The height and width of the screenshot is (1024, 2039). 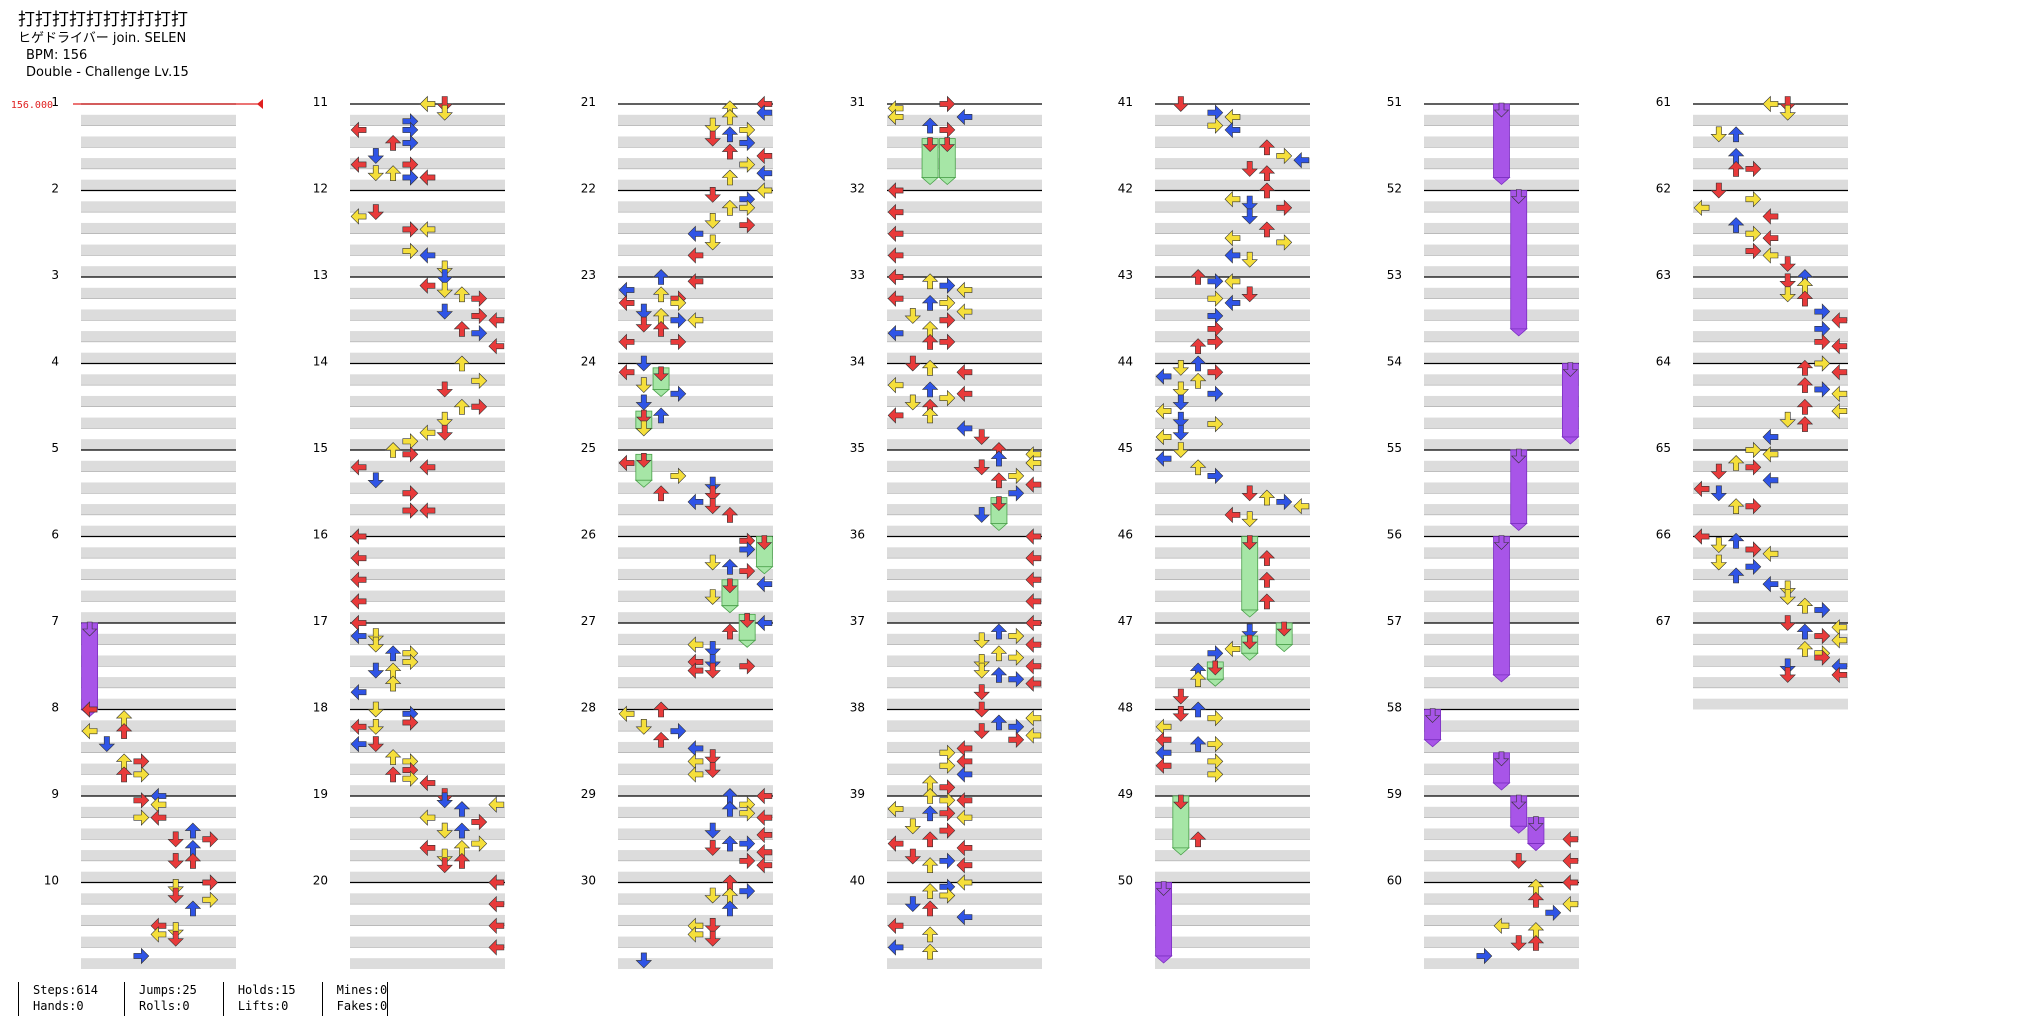 What do you see at coordinates (1125, 794) in the screenshot?
I see `measure-number: 49` at bounding box center [1125, 794].